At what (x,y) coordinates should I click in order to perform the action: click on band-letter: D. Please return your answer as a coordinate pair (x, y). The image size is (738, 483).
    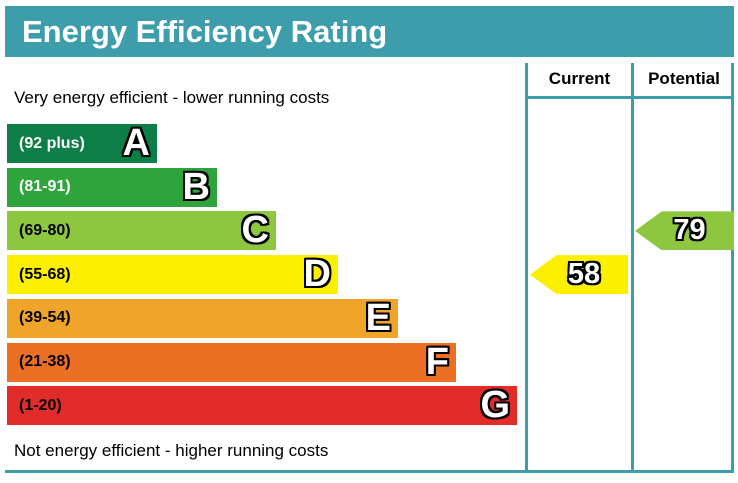
    Looking at the image, I should click on (317, 274).